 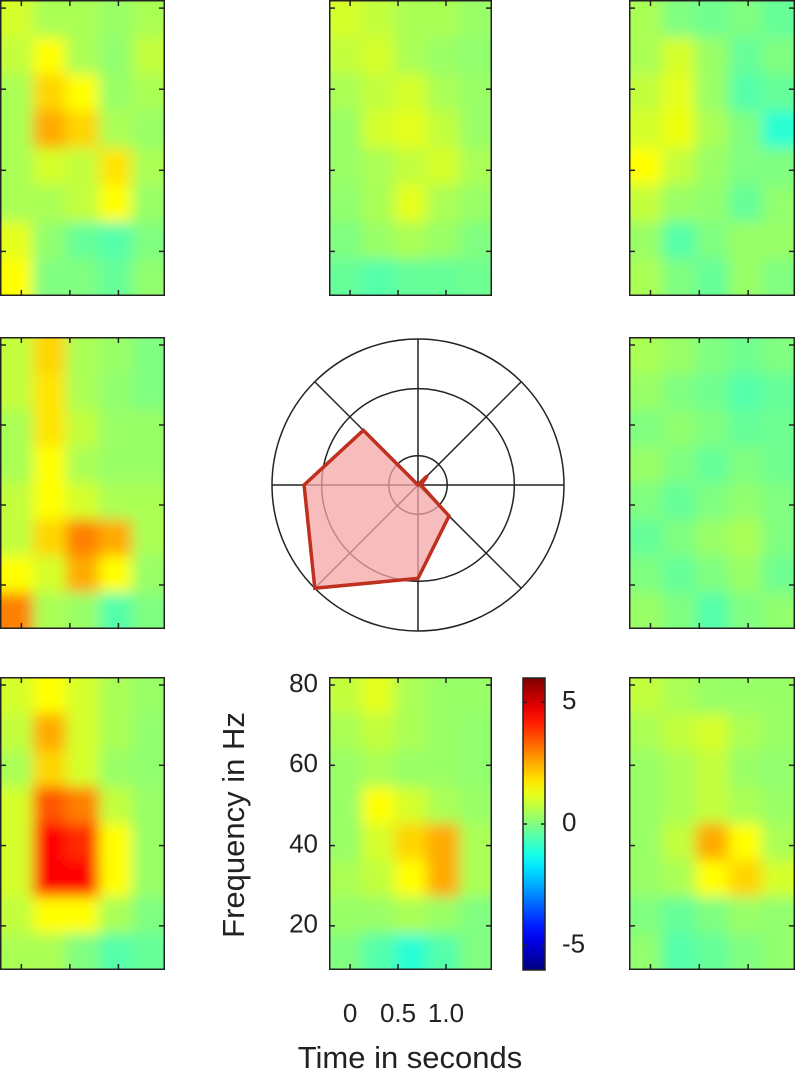 What do you see at coordinates (303, 843) in the screenshot?
I see `y-tick-label: 40` at bounding box center [303, 843].